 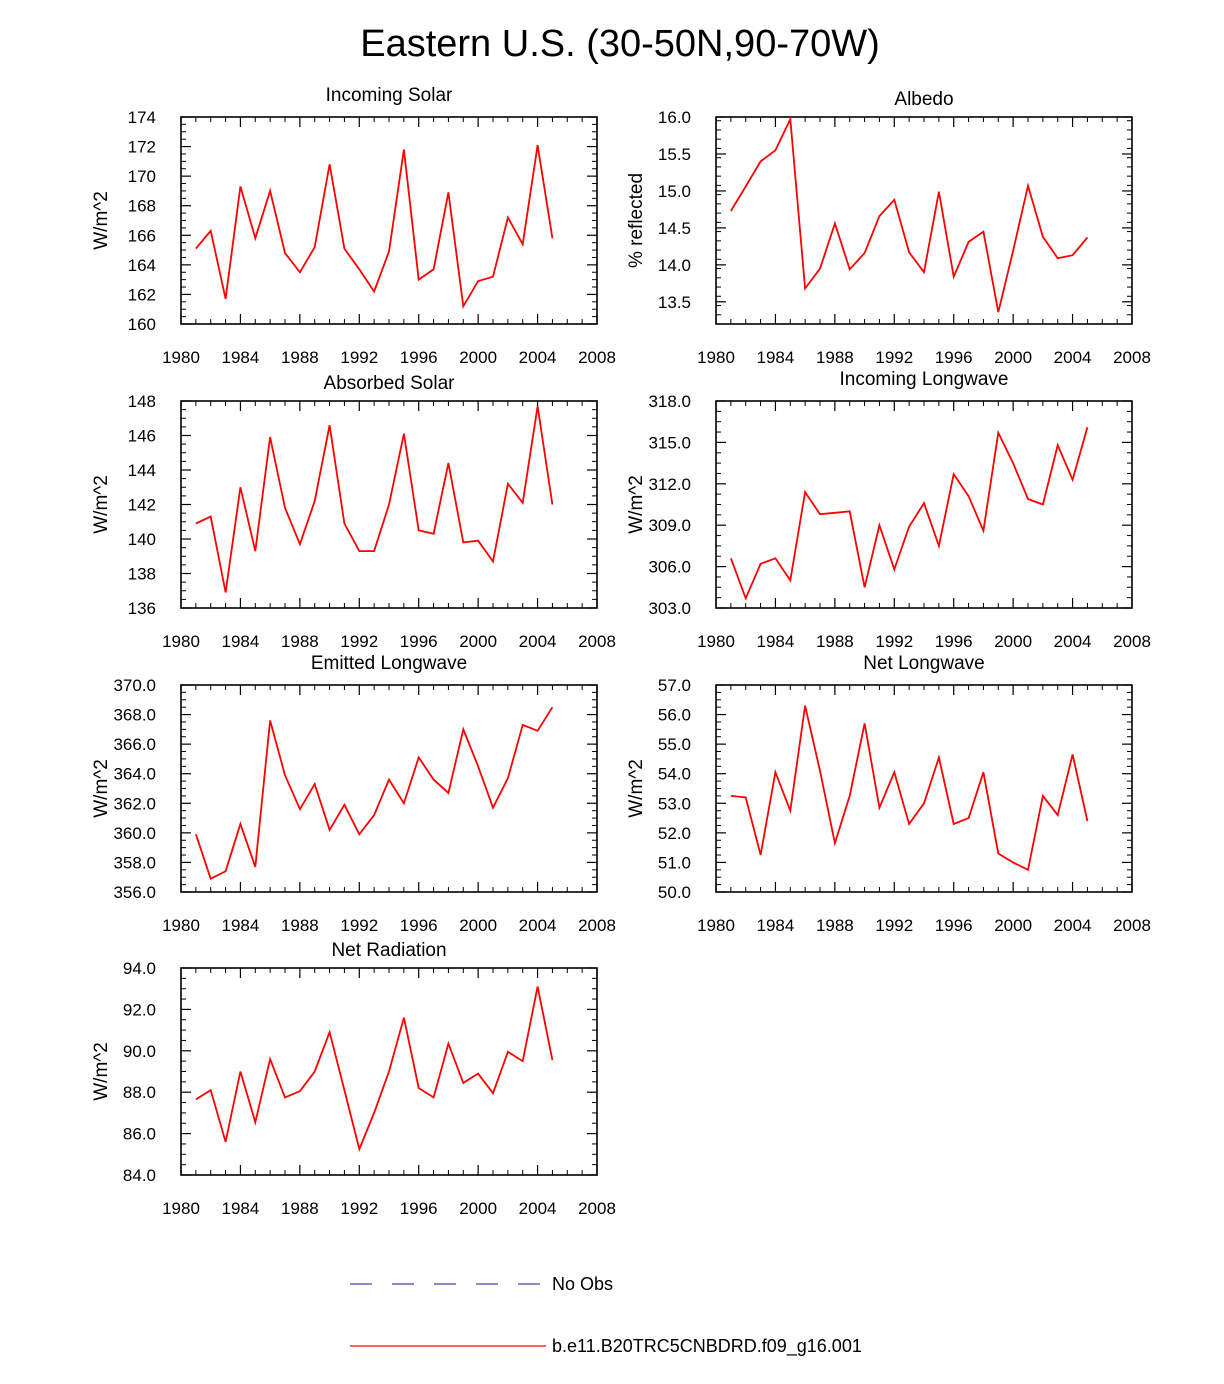 I want to click on y-tick-label: 309.0, so click(x=669, y=525).